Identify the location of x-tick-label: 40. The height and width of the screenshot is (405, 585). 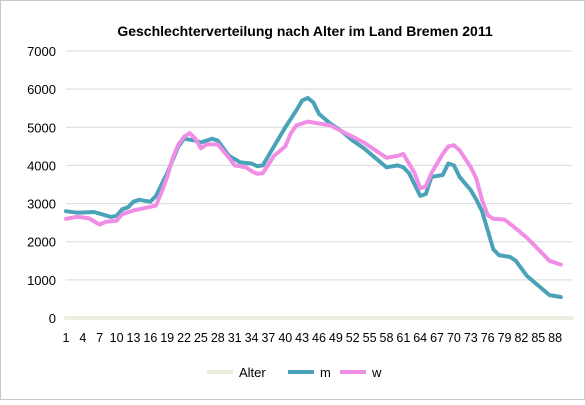
(285, 338).